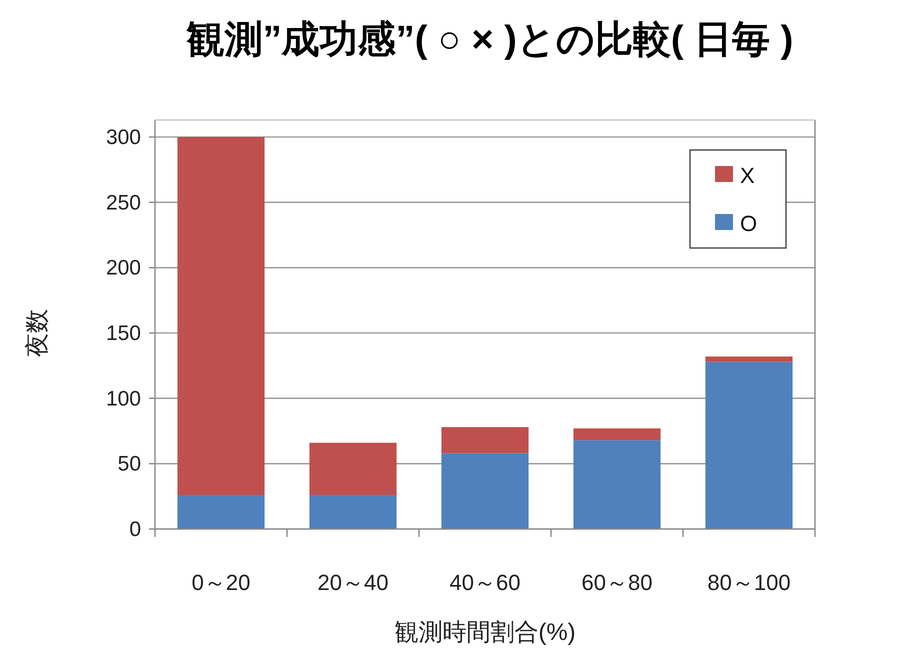 This screenshot has height=654, width=898. Describe the element at coordinates (129, 464) in the screenshot. I see `y-tick-label: 50` at that location.